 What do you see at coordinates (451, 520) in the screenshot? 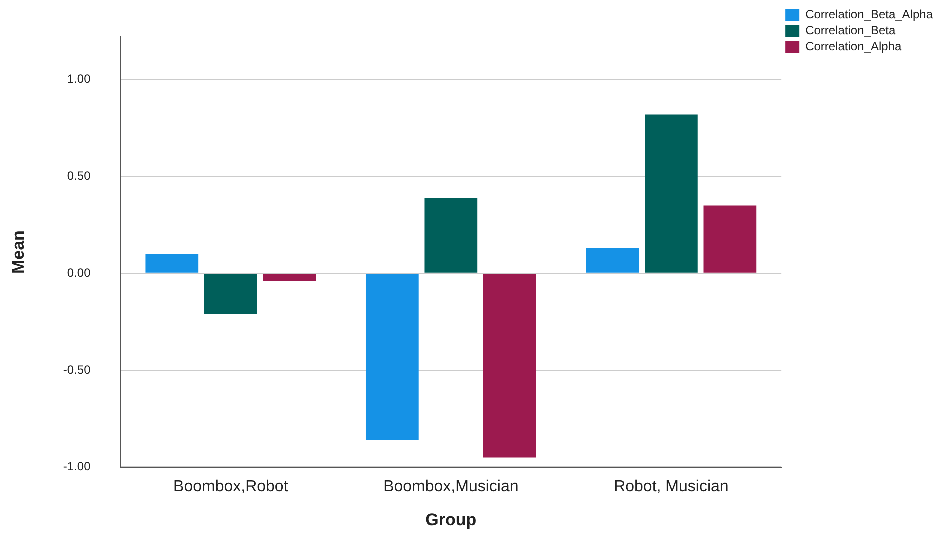
I see `x-axis-title: Group` at bounding box center [451, 520].